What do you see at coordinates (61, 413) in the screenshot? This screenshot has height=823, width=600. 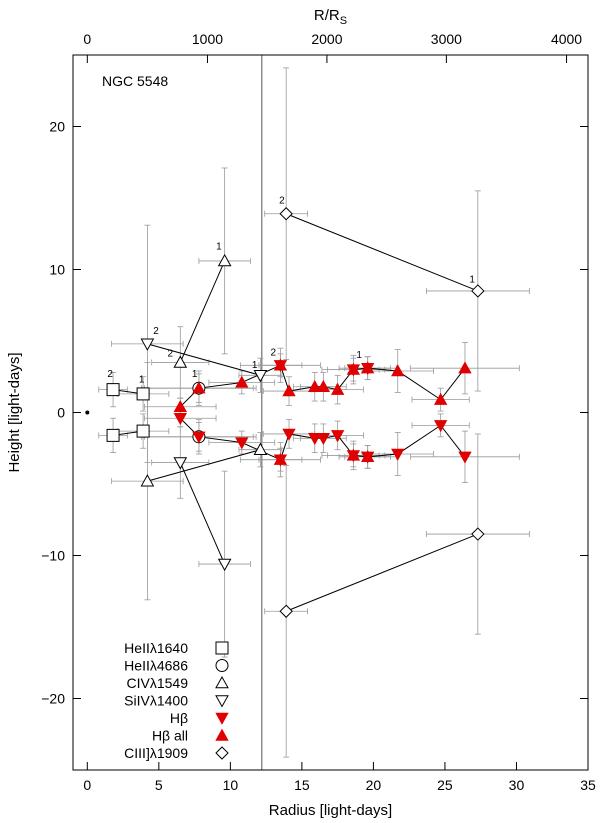 I see `y-tick-label: 0` at bounding box center [61, 413].